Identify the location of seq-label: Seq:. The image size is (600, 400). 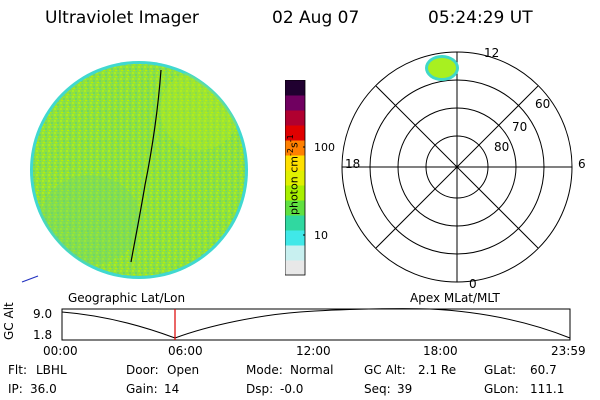
(377, 389).